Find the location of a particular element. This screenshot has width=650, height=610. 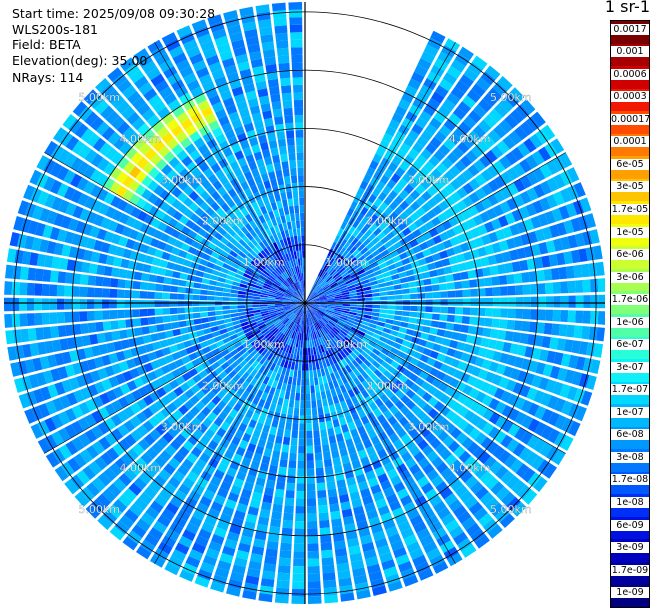

nrays-label: NRays: 114 is located at coordinates (48, 77).